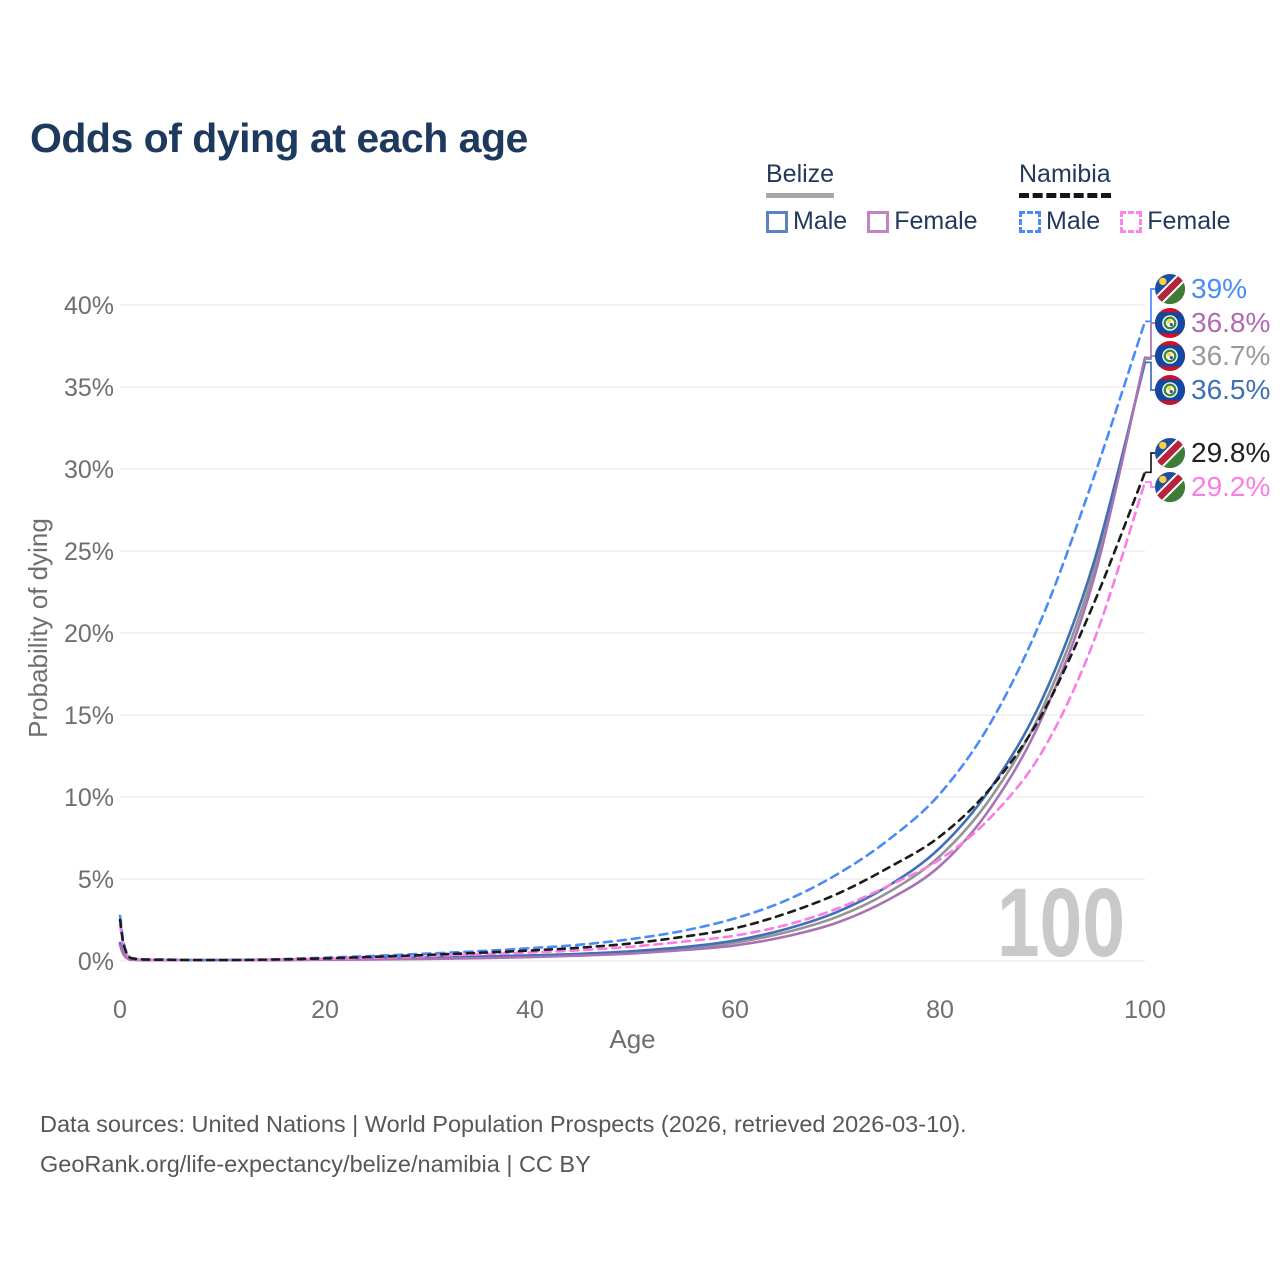  Describe the element at coordinates (89, 388) in the screenshot. I see `y-tick-label: 35%` at that location.